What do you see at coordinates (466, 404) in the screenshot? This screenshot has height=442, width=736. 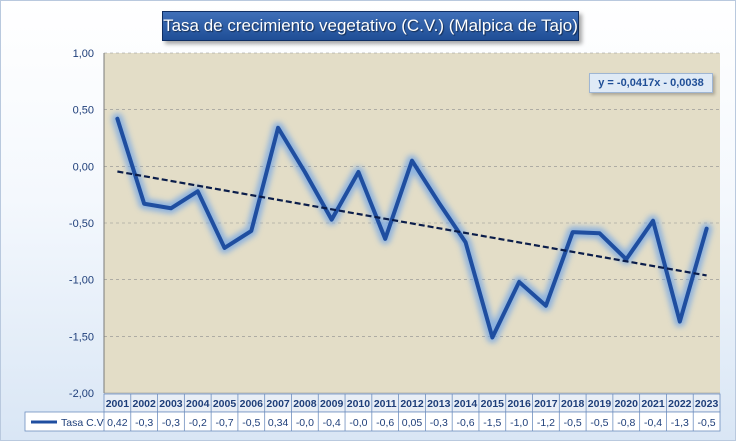 I see `x-tick-label: 2014` at bounding box center [466, 404].